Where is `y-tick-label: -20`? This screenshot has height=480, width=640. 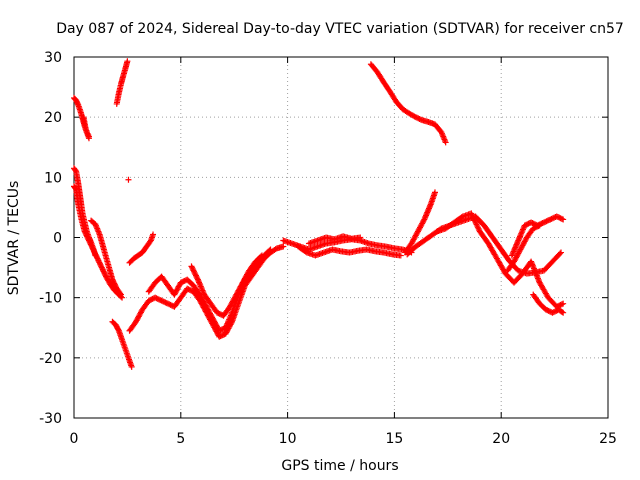 y-tick-label: -20 is located at coordinates (50, 359).